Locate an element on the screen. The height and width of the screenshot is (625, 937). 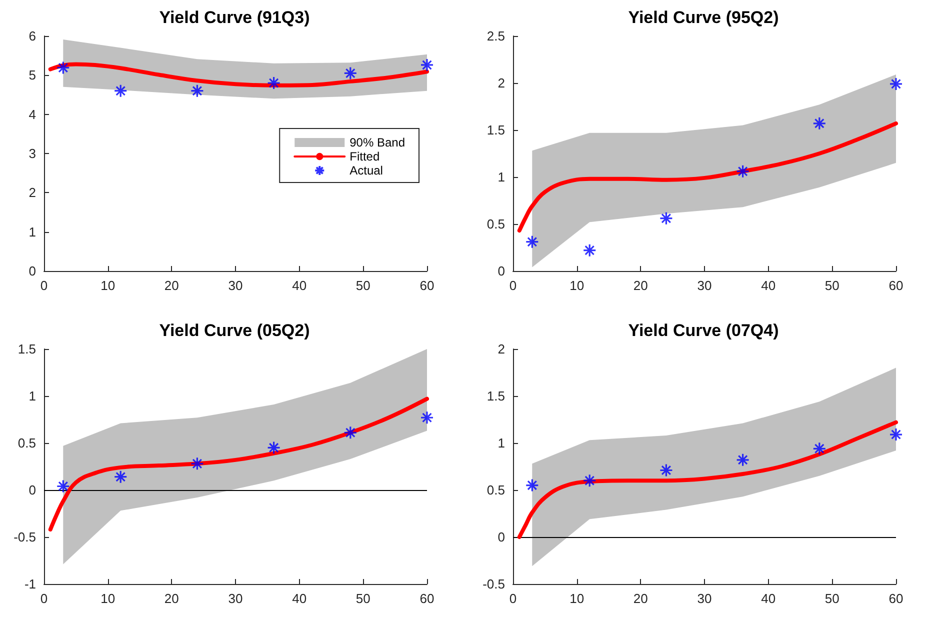
y-tick-label: 6 is located at coordinates (32, 36).